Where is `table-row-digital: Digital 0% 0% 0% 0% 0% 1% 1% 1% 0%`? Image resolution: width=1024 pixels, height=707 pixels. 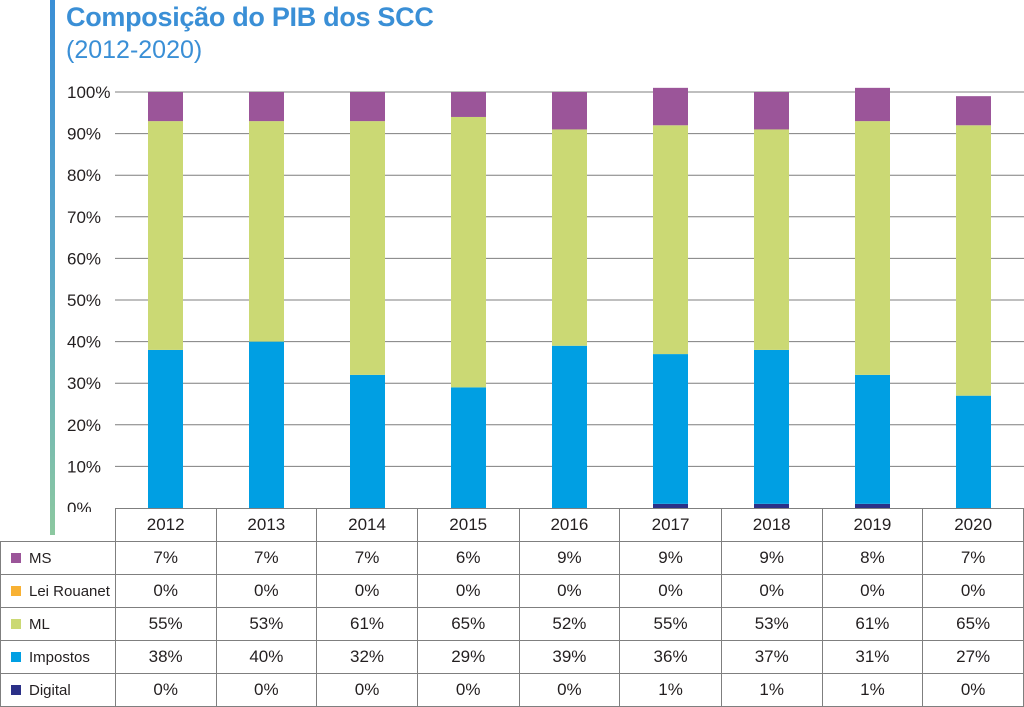 table-row-digital: Digital 0% 0% 0% 0% 0% 1% 1% 1% 0% is located at coordinates (512, 690).